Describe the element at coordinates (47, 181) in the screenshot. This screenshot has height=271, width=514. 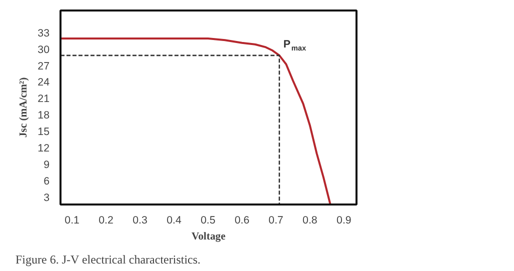
I see `y-tick-label: 6` at that location.